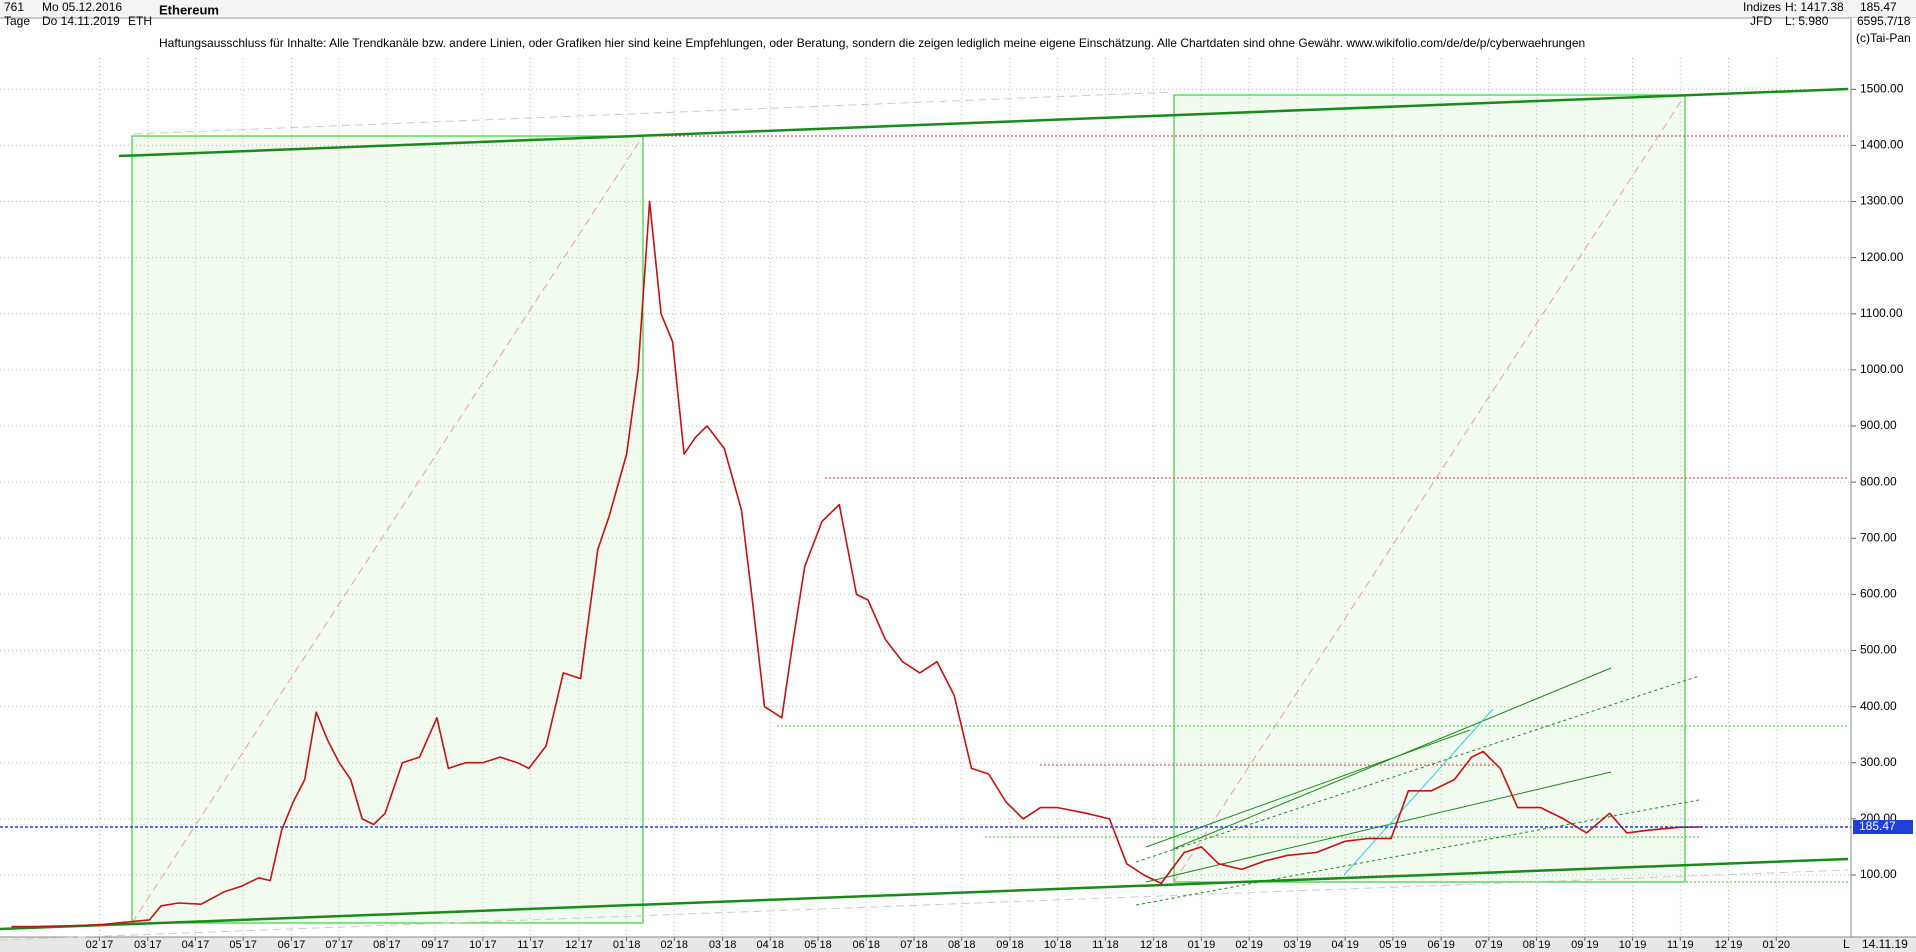 The width and height of the screenshot is (1916, 952). Describe the element at coordinates (1878, 481) in the screenshot. I see `y-tick-label: 800.00` at that location.